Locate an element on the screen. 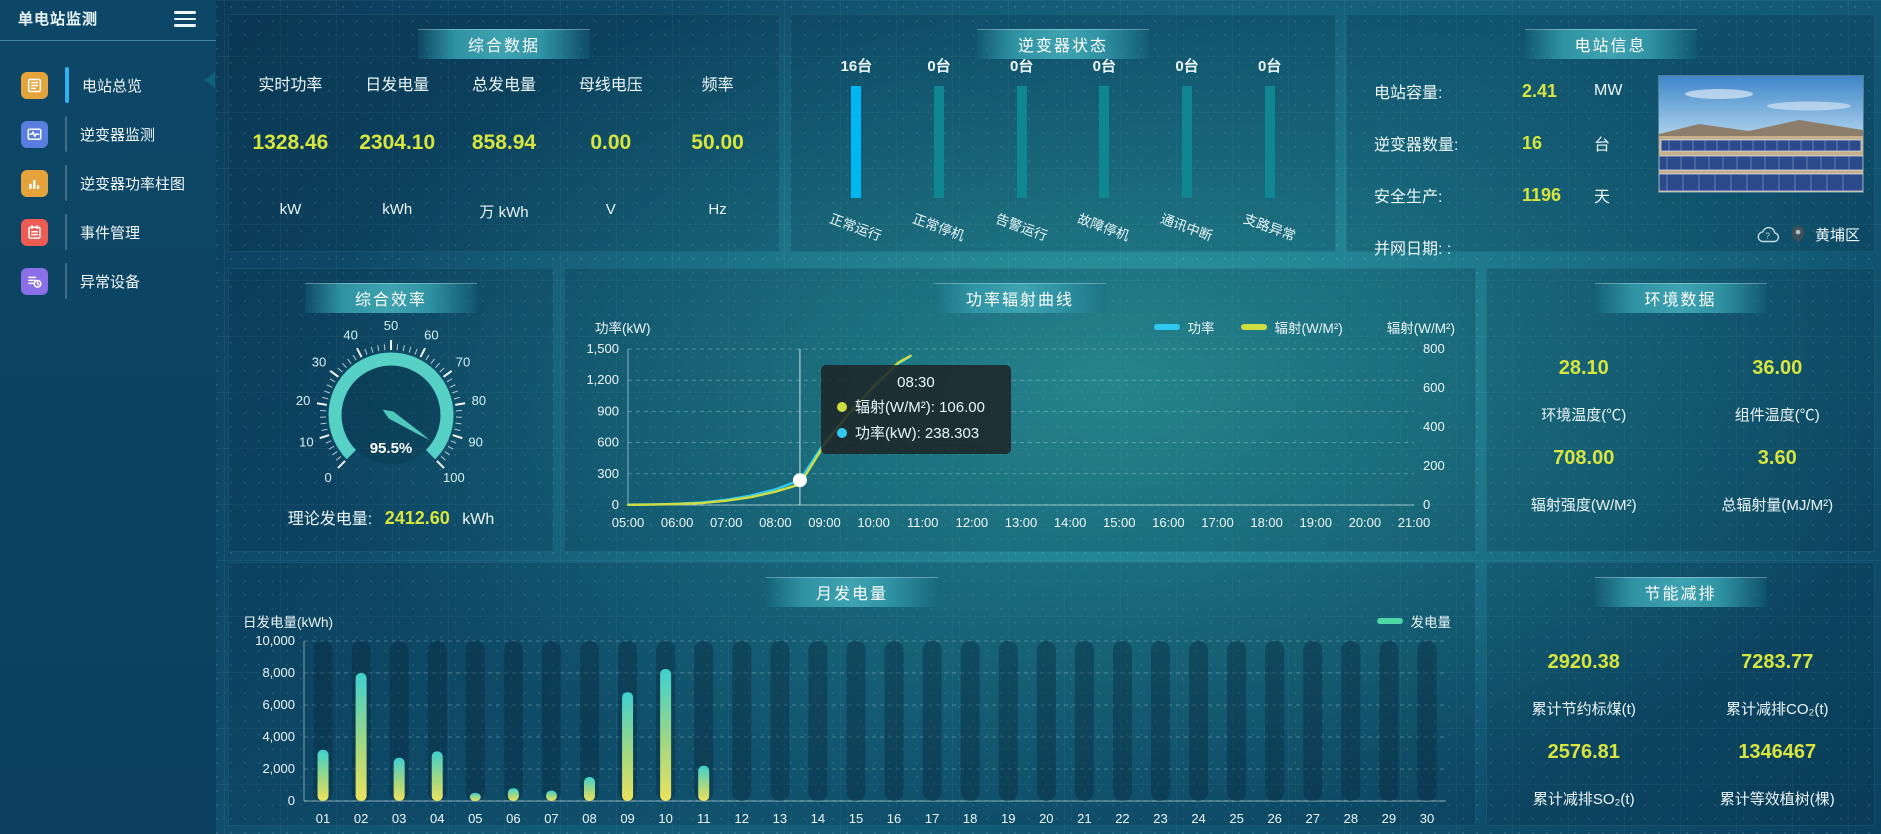  metric-value: 858.94 is located at coordinates (504, 142).